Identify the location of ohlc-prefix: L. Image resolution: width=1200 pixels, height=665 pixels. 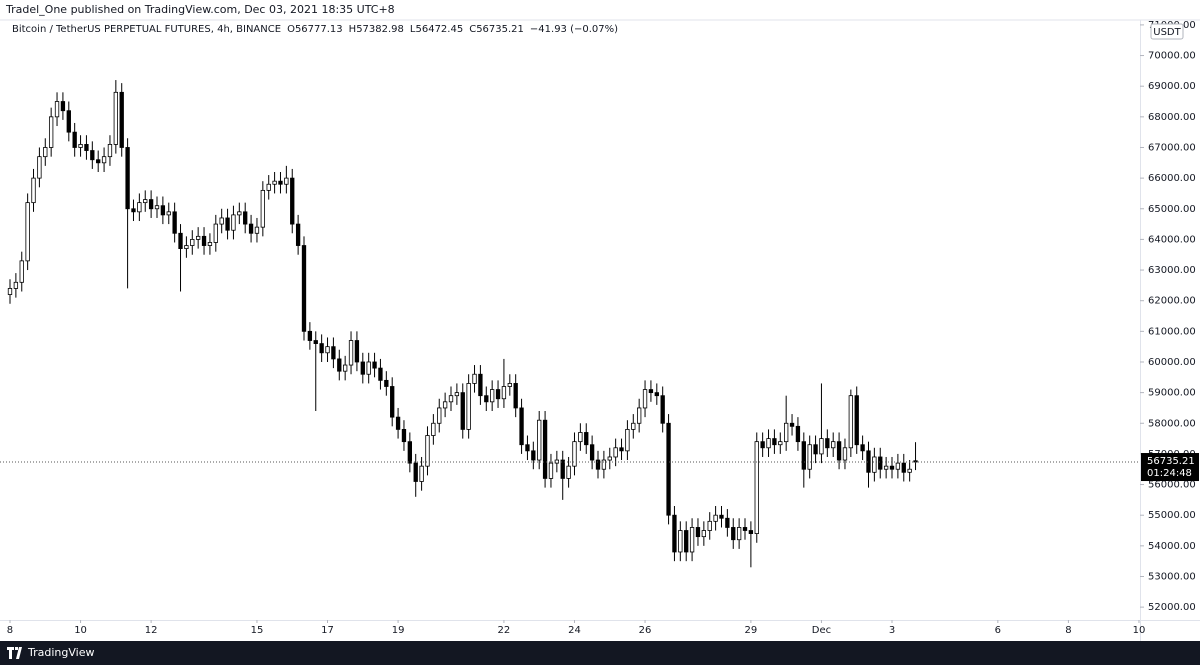
(412, 29).